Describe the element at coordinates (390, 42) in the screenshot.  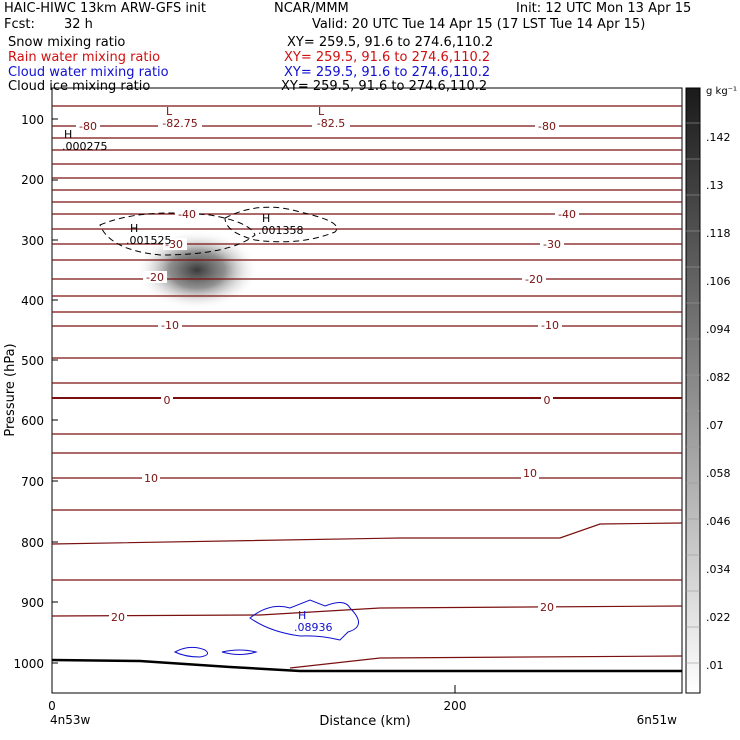
I see `legend-snow-xy: XY= 259.5, 91.6 to 274.6,110.2` at that location.